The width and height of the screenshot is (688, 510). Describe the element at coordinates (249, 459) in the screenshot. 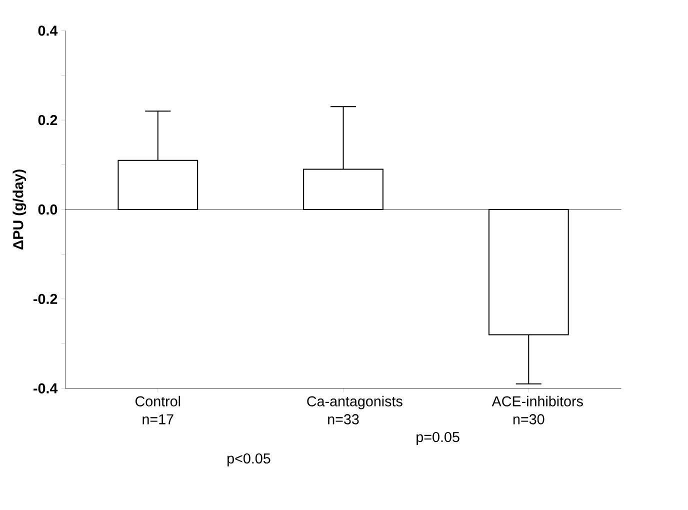

I see `text: p<0.05` at that location.